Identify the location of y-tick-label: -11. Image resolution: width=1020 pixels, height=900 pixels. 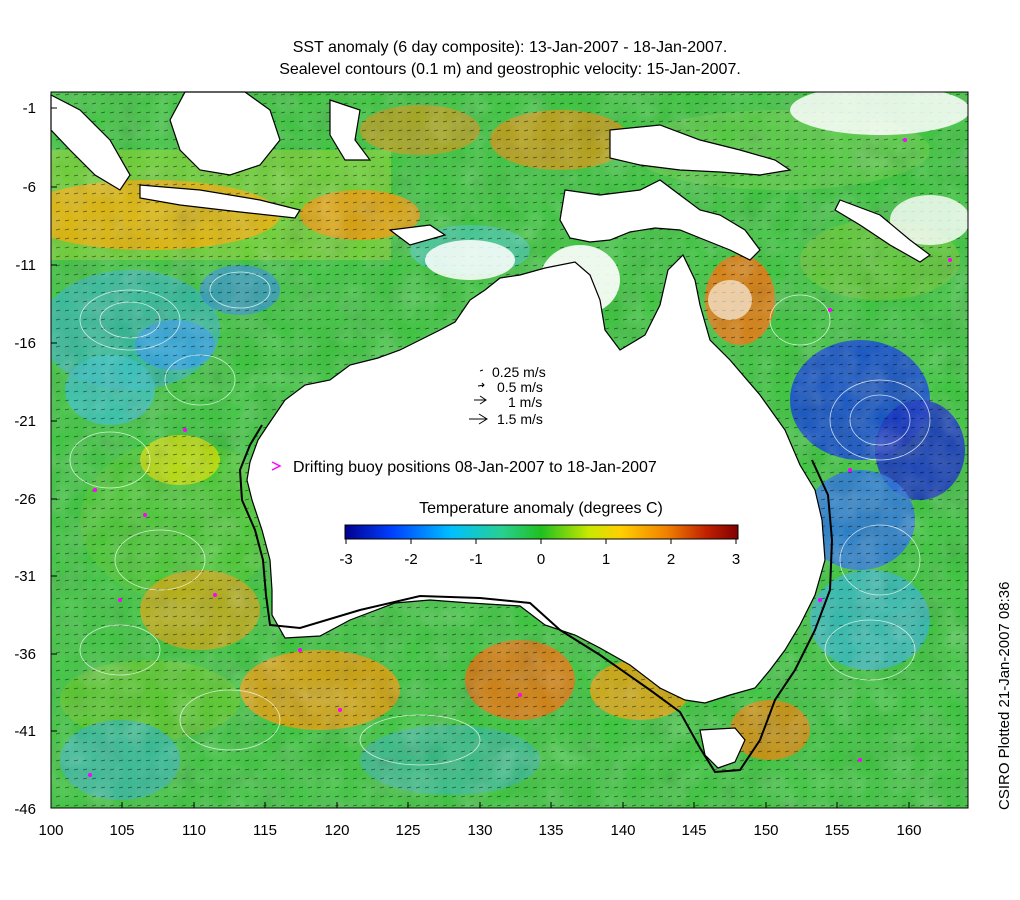
(25, 265).